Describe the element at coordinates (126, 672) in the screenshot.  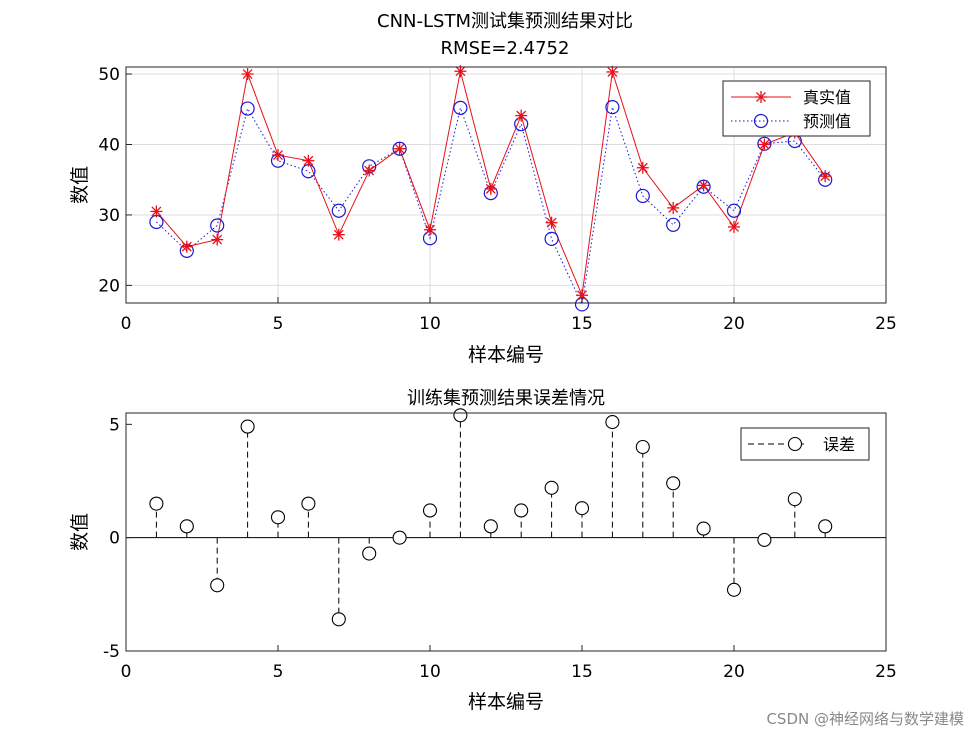
I see `bottom-xtick-label: 0` at that location.